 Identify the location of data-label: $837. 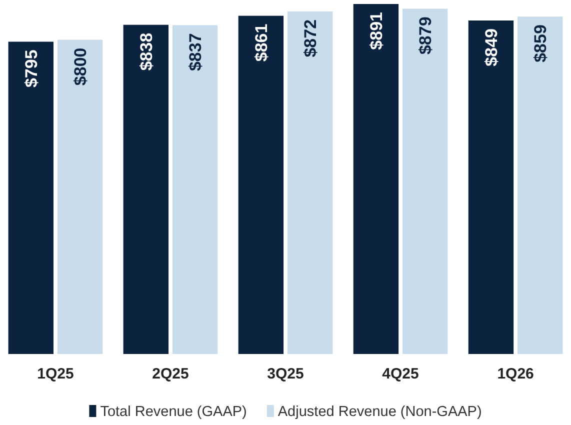
(195, 52).